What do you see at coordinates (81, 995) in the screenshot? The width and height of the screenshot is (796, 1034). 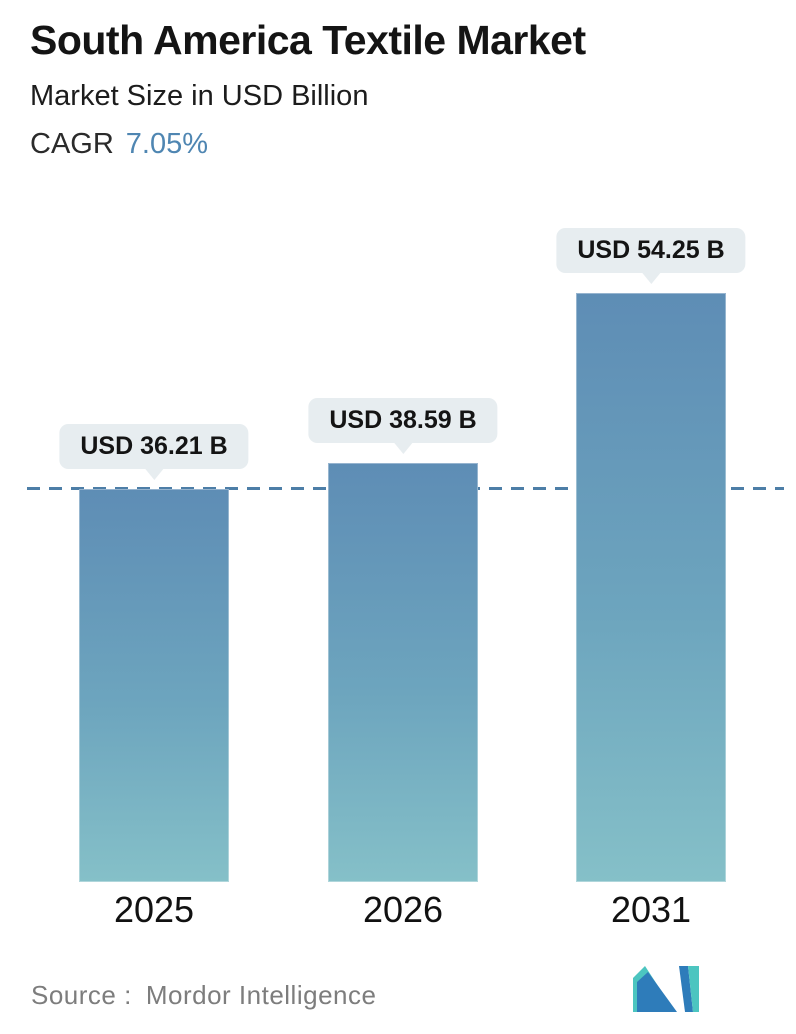 I see `source-label: Source :` at bounding box center [81, 995].